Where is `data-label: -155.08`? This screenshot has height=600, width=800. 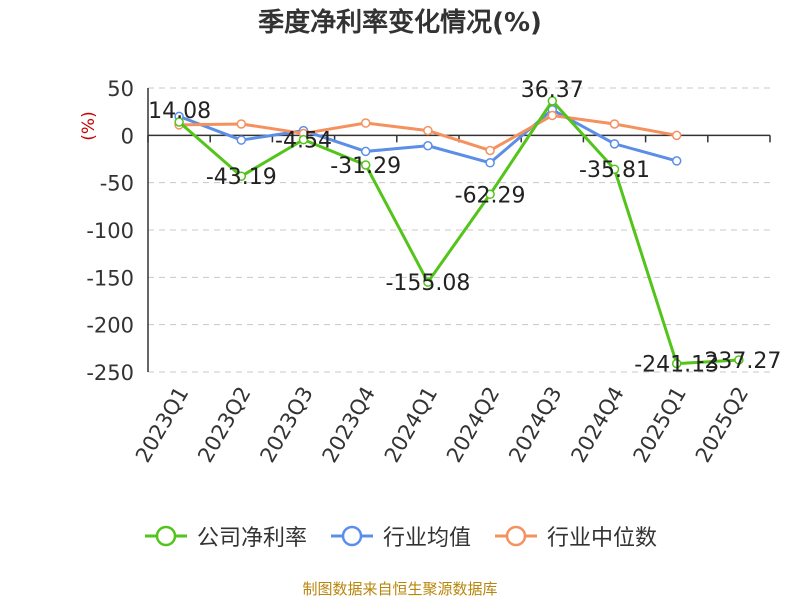 data-label: -155.08 is located at coordinates (427, 283).